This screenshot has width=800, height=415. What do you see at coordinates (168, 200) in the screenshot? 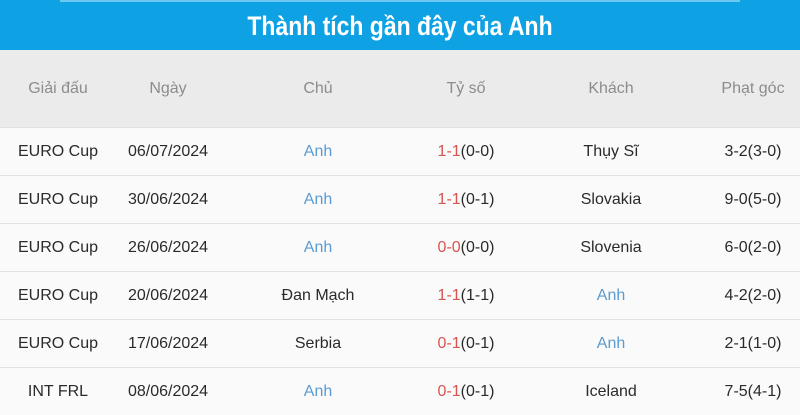
I see `date-cell: 30/06/2024` at bounding box center [168, 200].